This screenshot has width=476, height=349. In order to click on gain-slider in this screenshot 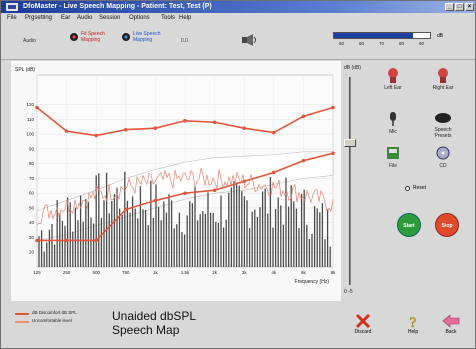, I will do `click(350, 181)`.